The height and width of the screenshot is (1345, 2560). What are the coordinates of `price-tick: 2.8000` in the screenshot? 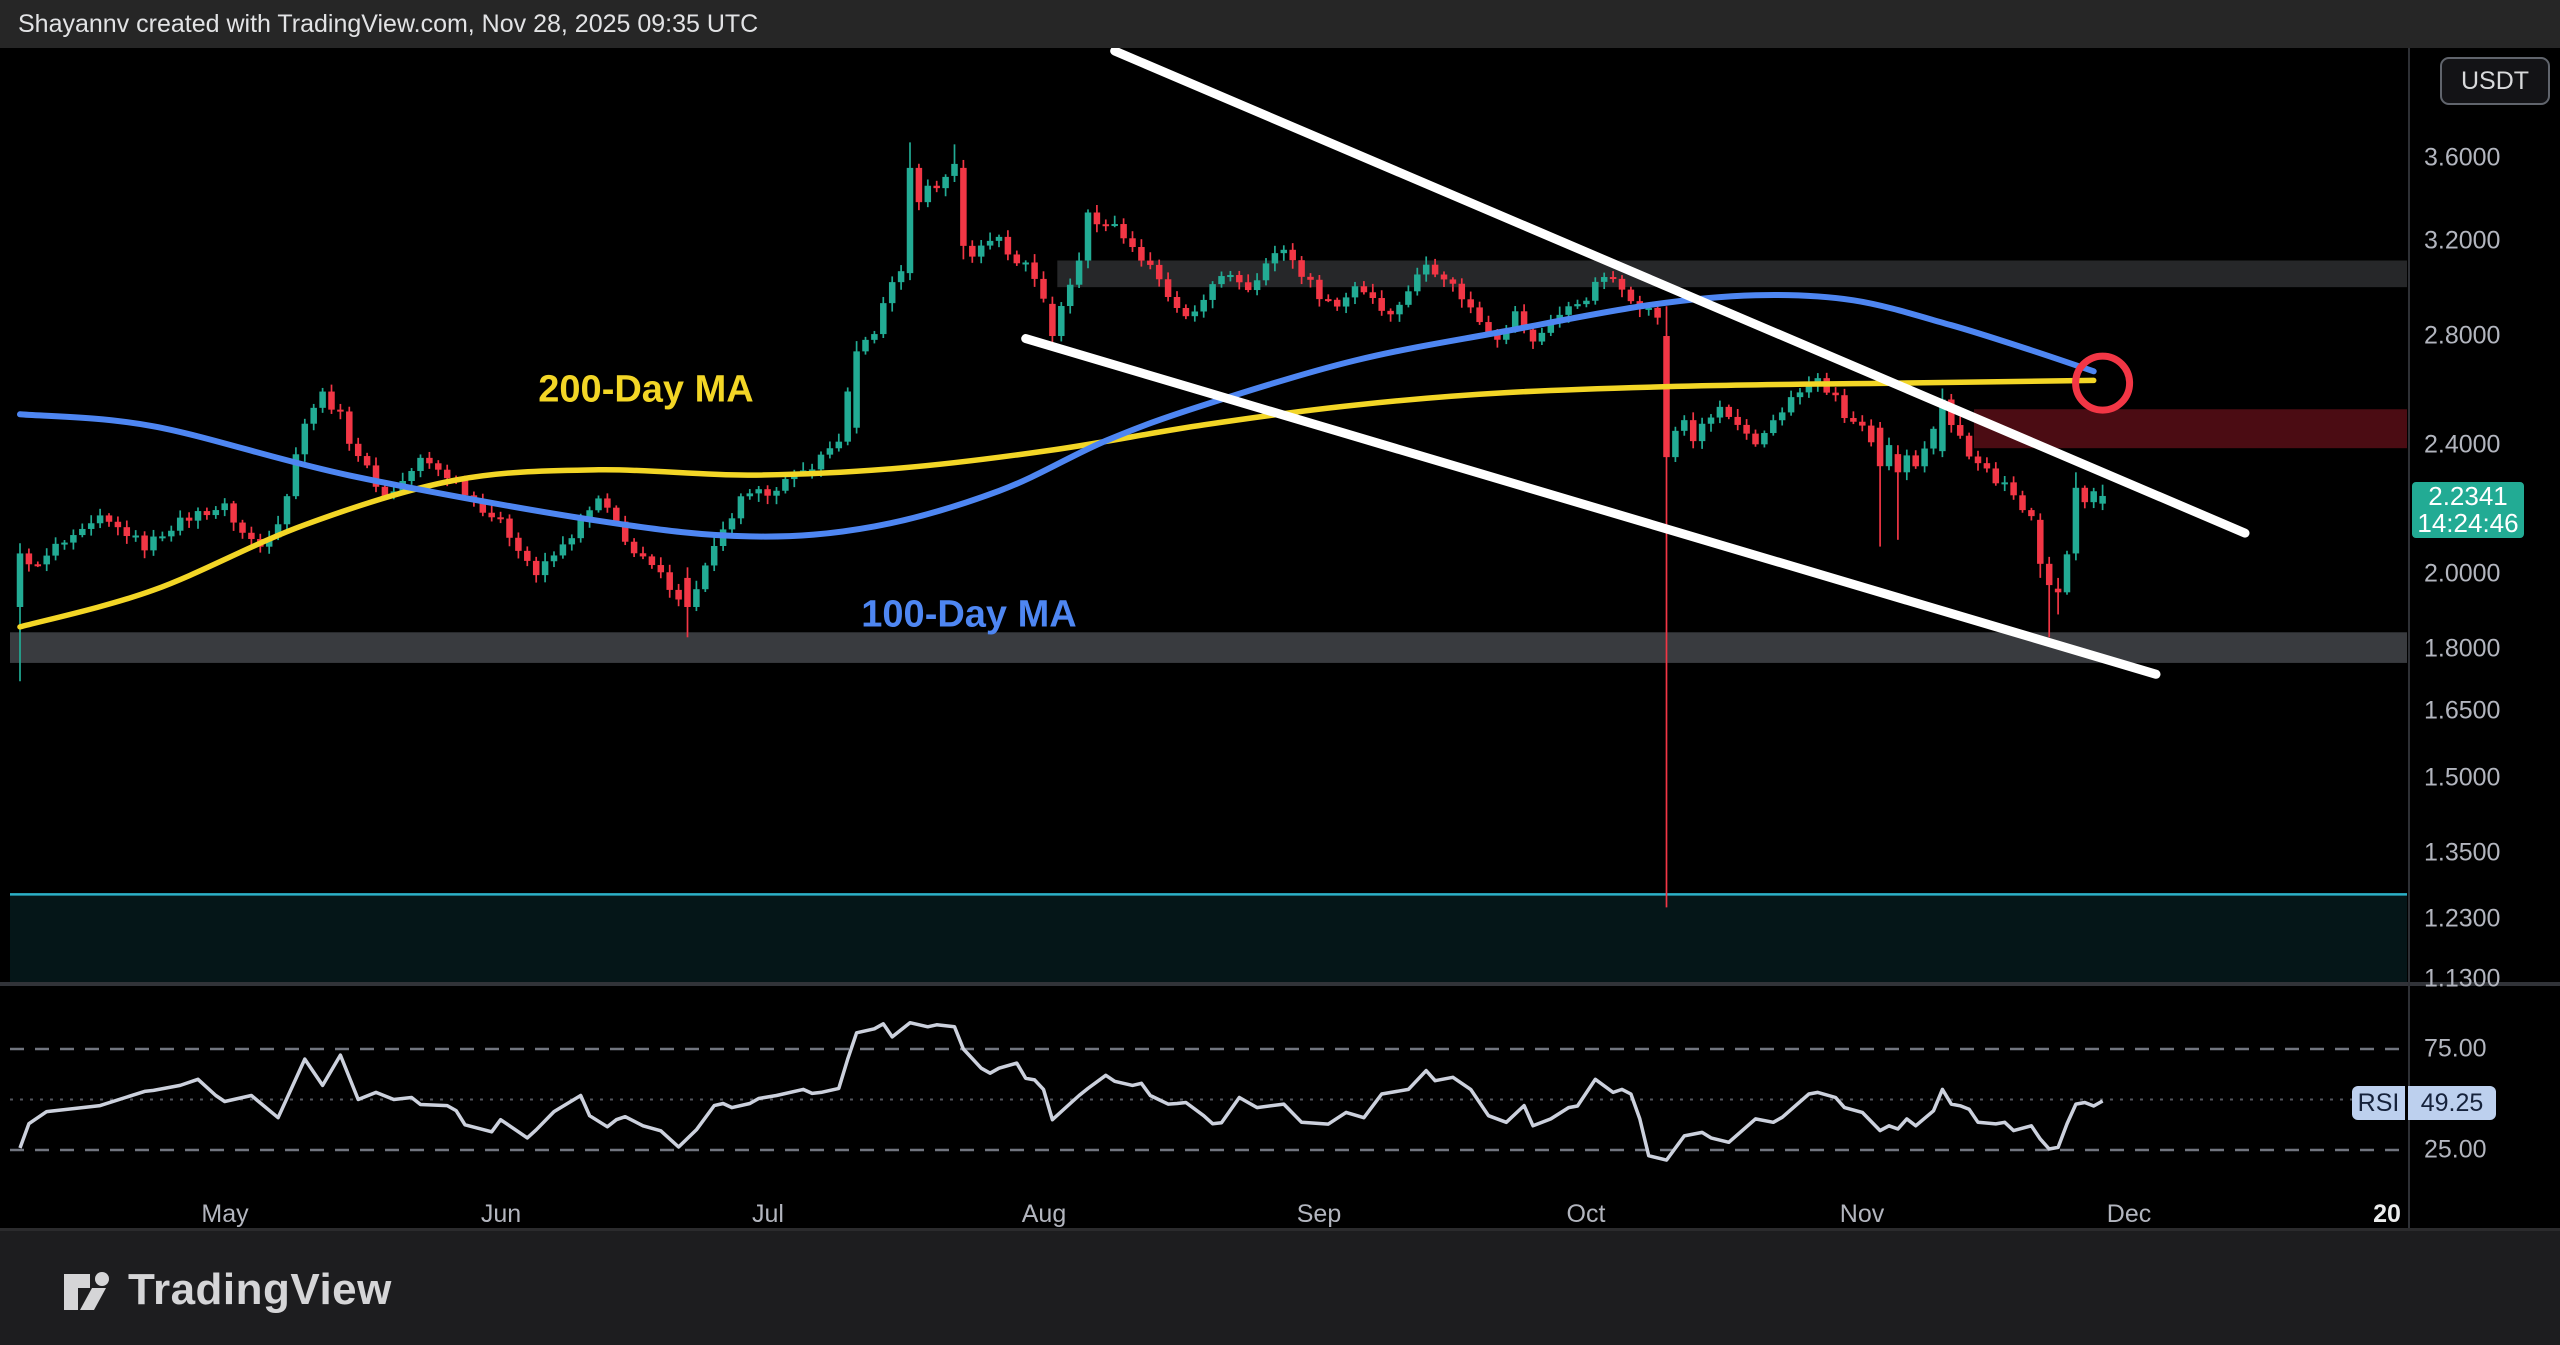 It's located at (2462, 335).